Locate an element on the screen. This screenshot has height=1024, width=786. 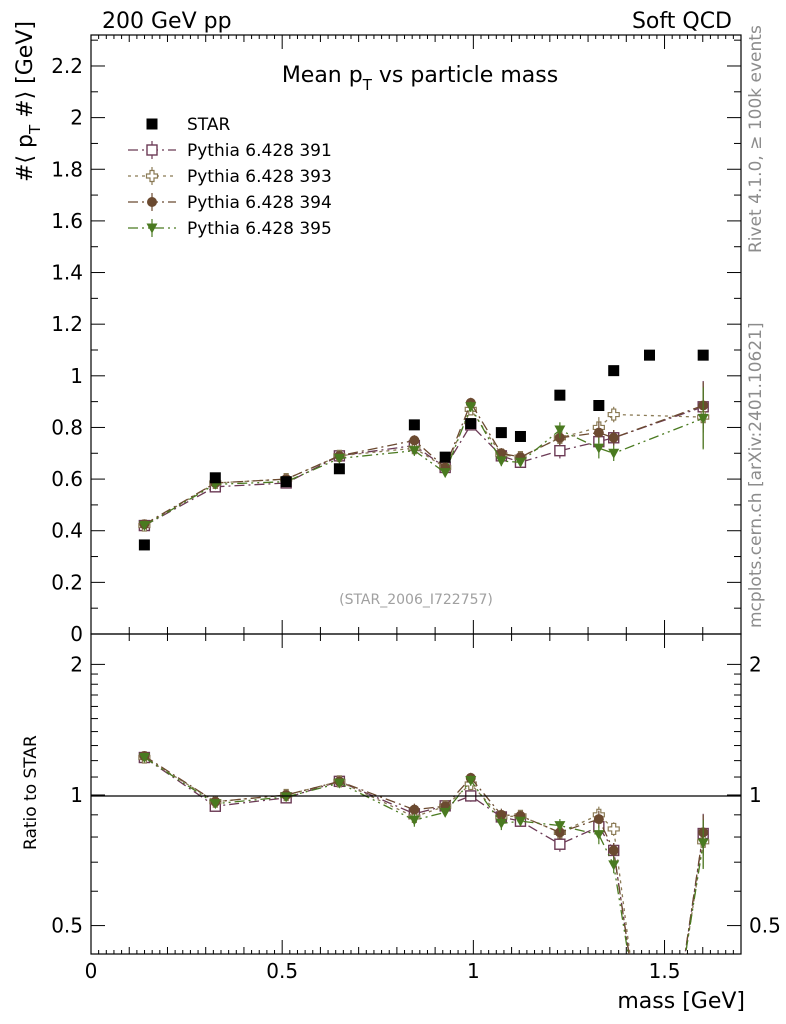
y-axis-label-main: #⟨ p is located at coordinates (25, 158).